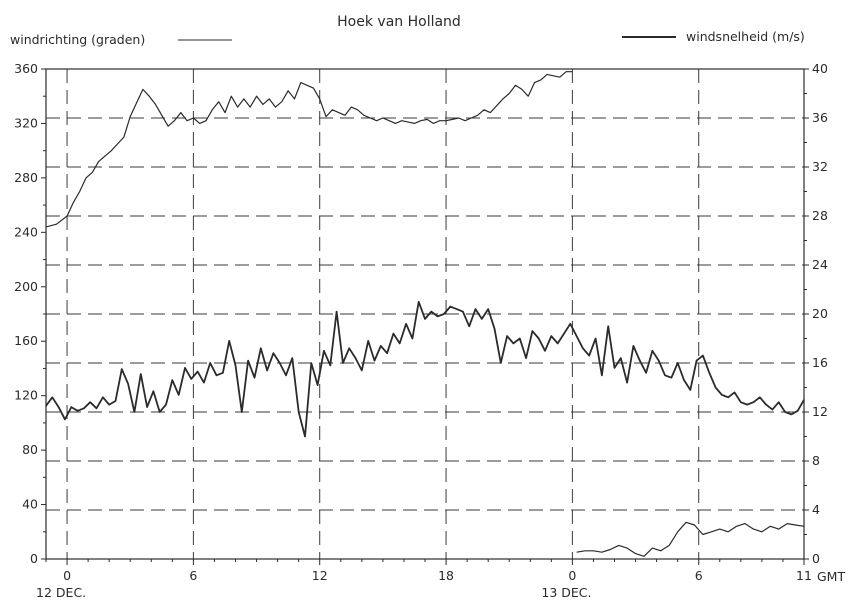  I want to click on right-axis-tick-label: 12, so click(820, 411).